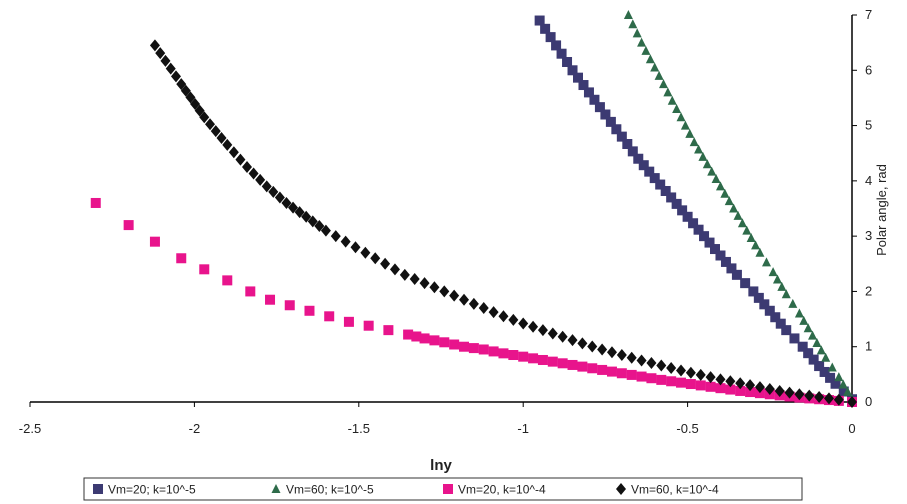 The height and width of the screenshot is (504, 907). I want to click on legend-label: Vm=20; k=10^-5, so click(152, 490).